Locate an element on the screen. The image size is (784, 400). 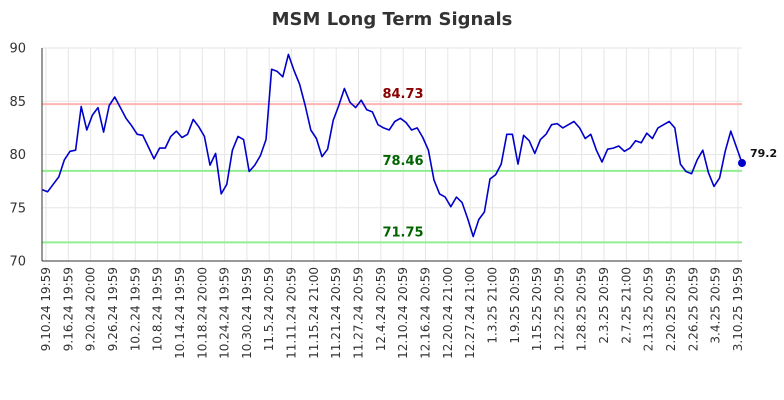
x-tick-label: 9.26.24 19:59 is located at coordinates (113, 309).